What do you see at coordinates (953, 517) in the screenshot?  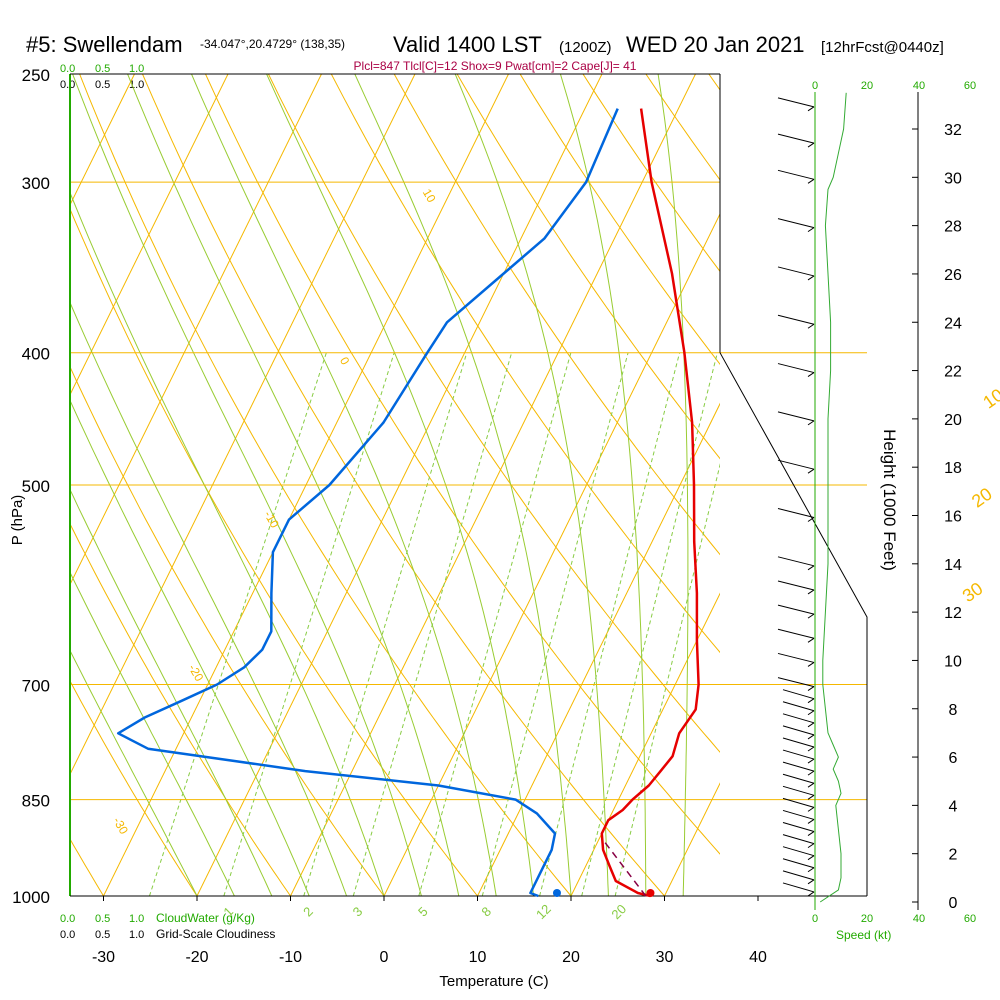 I see `height-tick-label: 16` at bounding box center [953, 517].